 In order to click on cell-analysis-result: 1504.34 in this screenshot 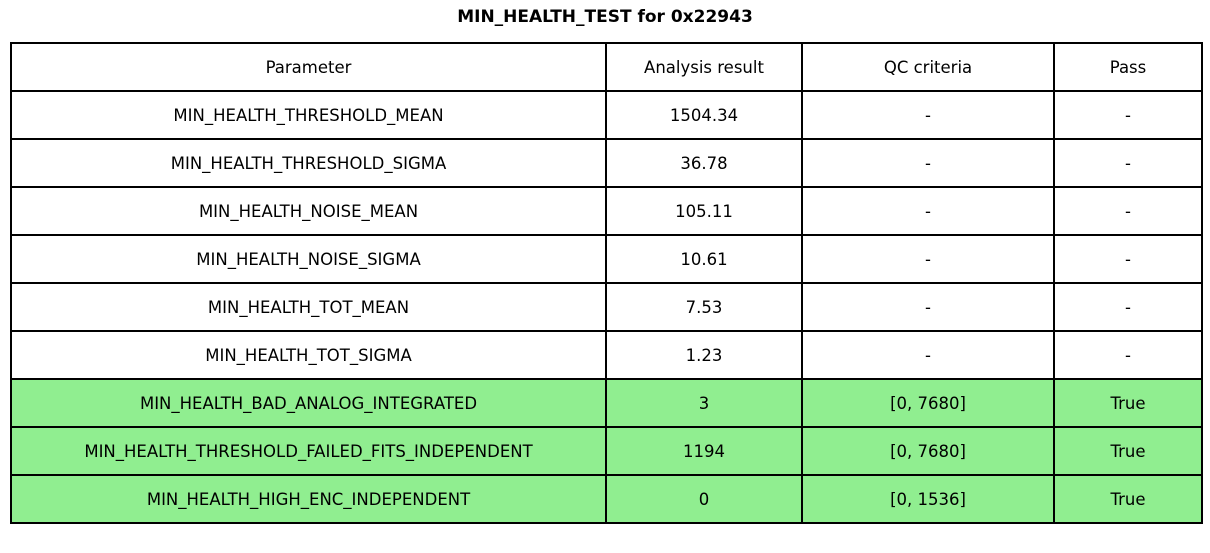, I will do `click(704, 115)`.